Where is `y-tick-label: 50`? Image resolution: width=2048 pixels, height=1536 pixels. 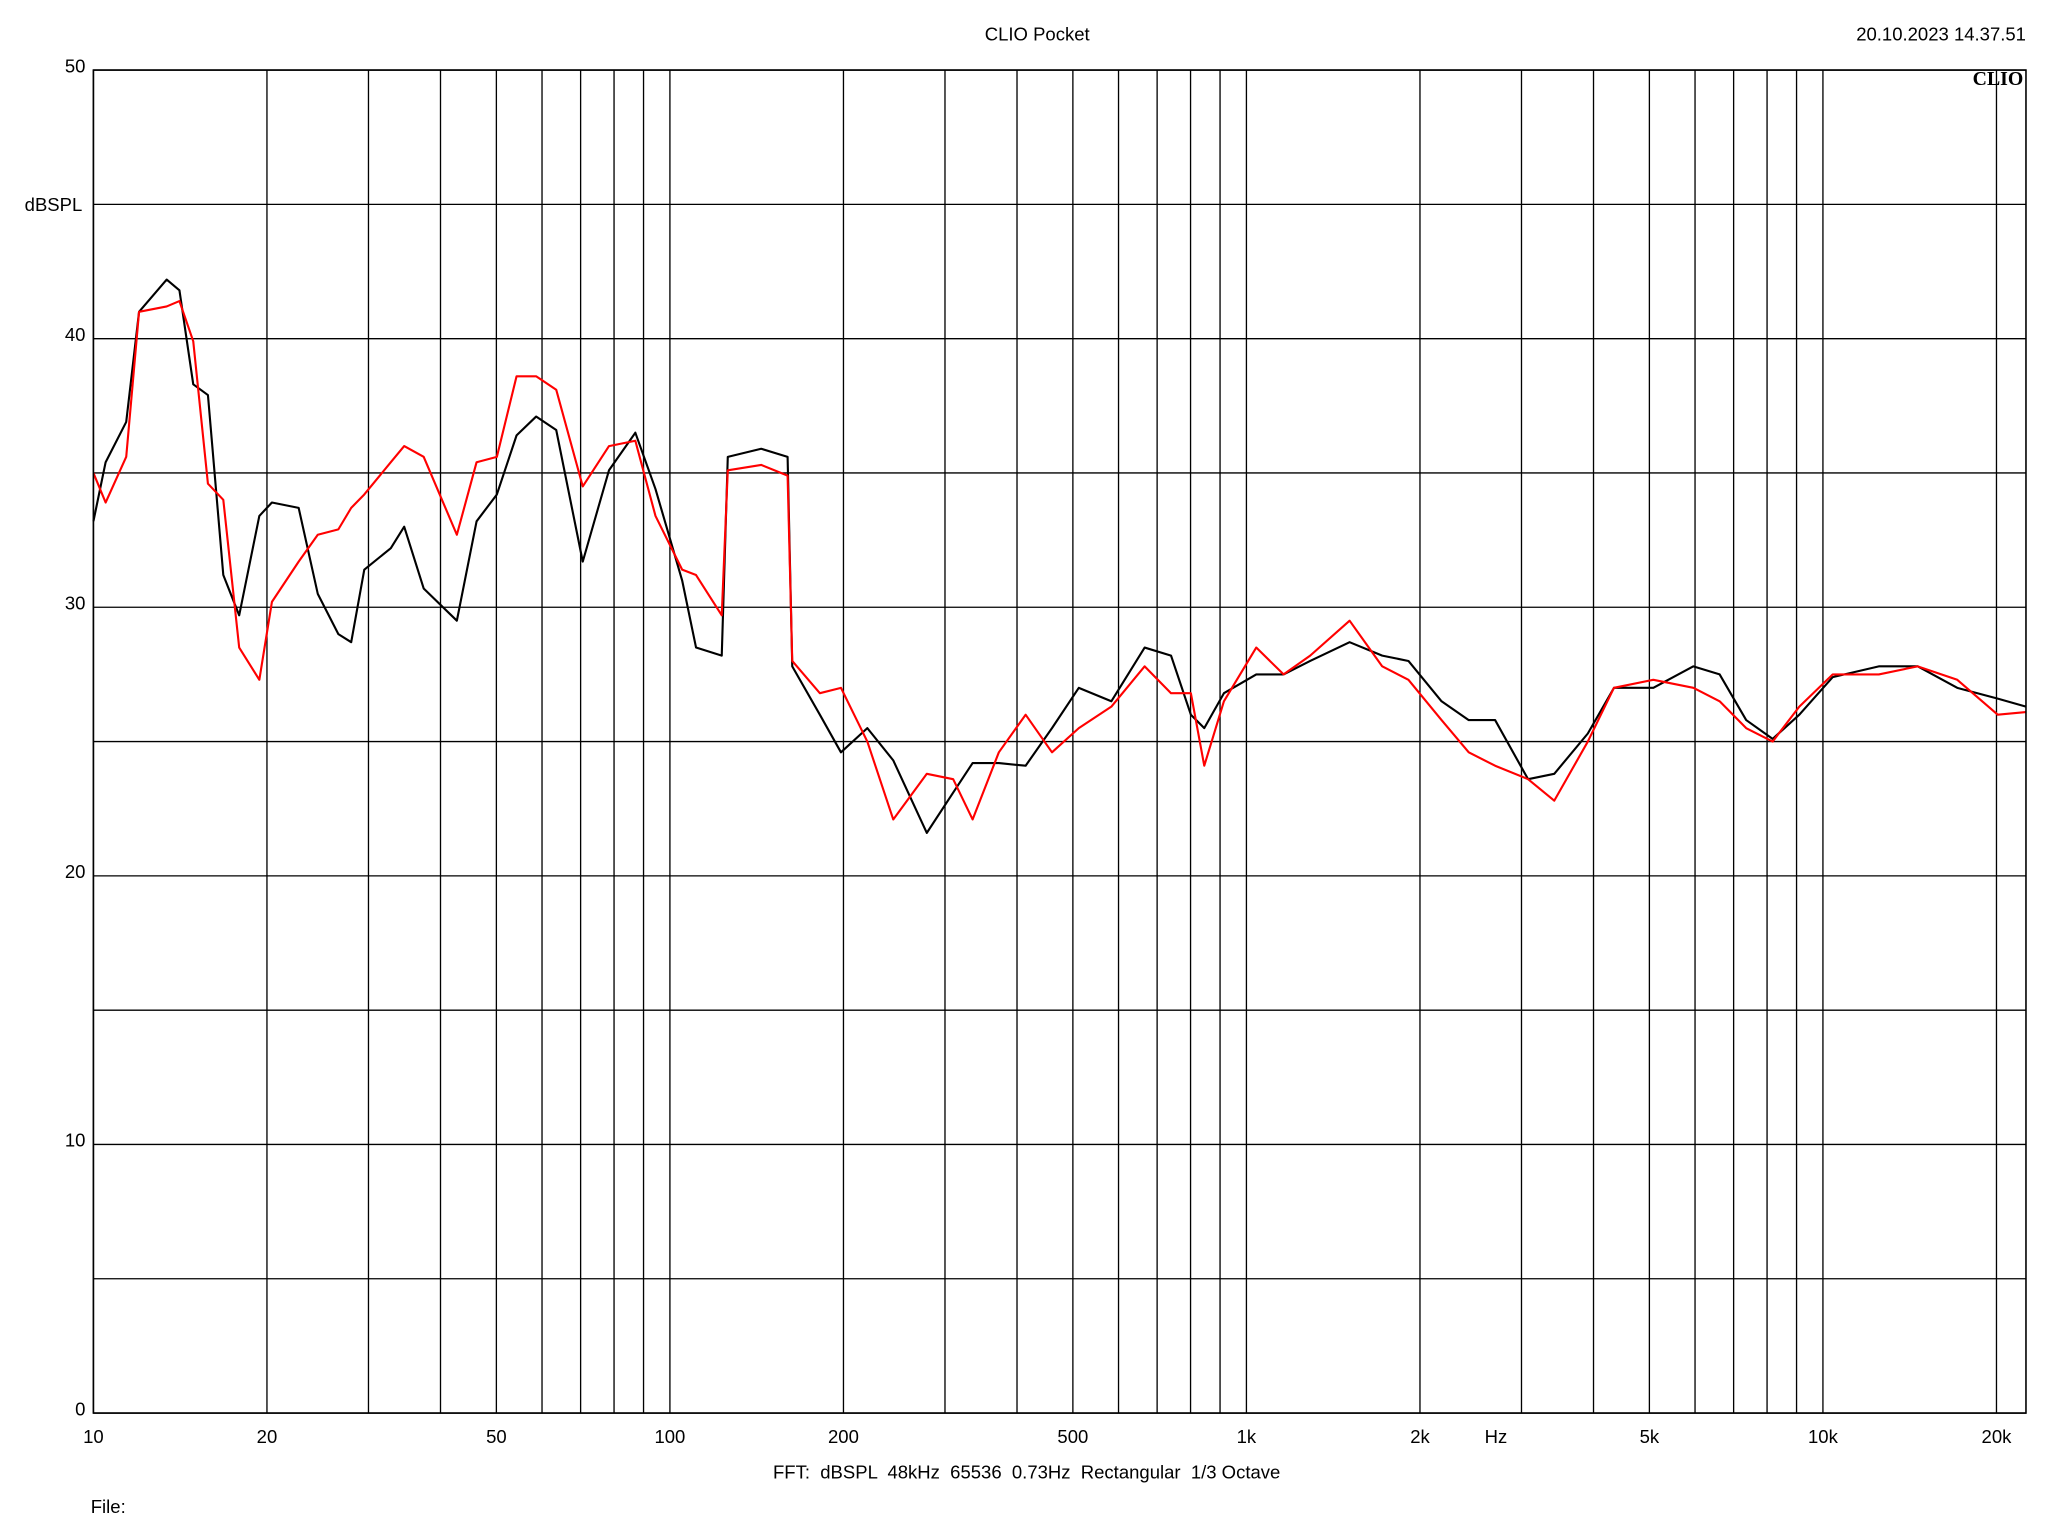 y-tick-label: 50 is located at coordinates (75, 65).